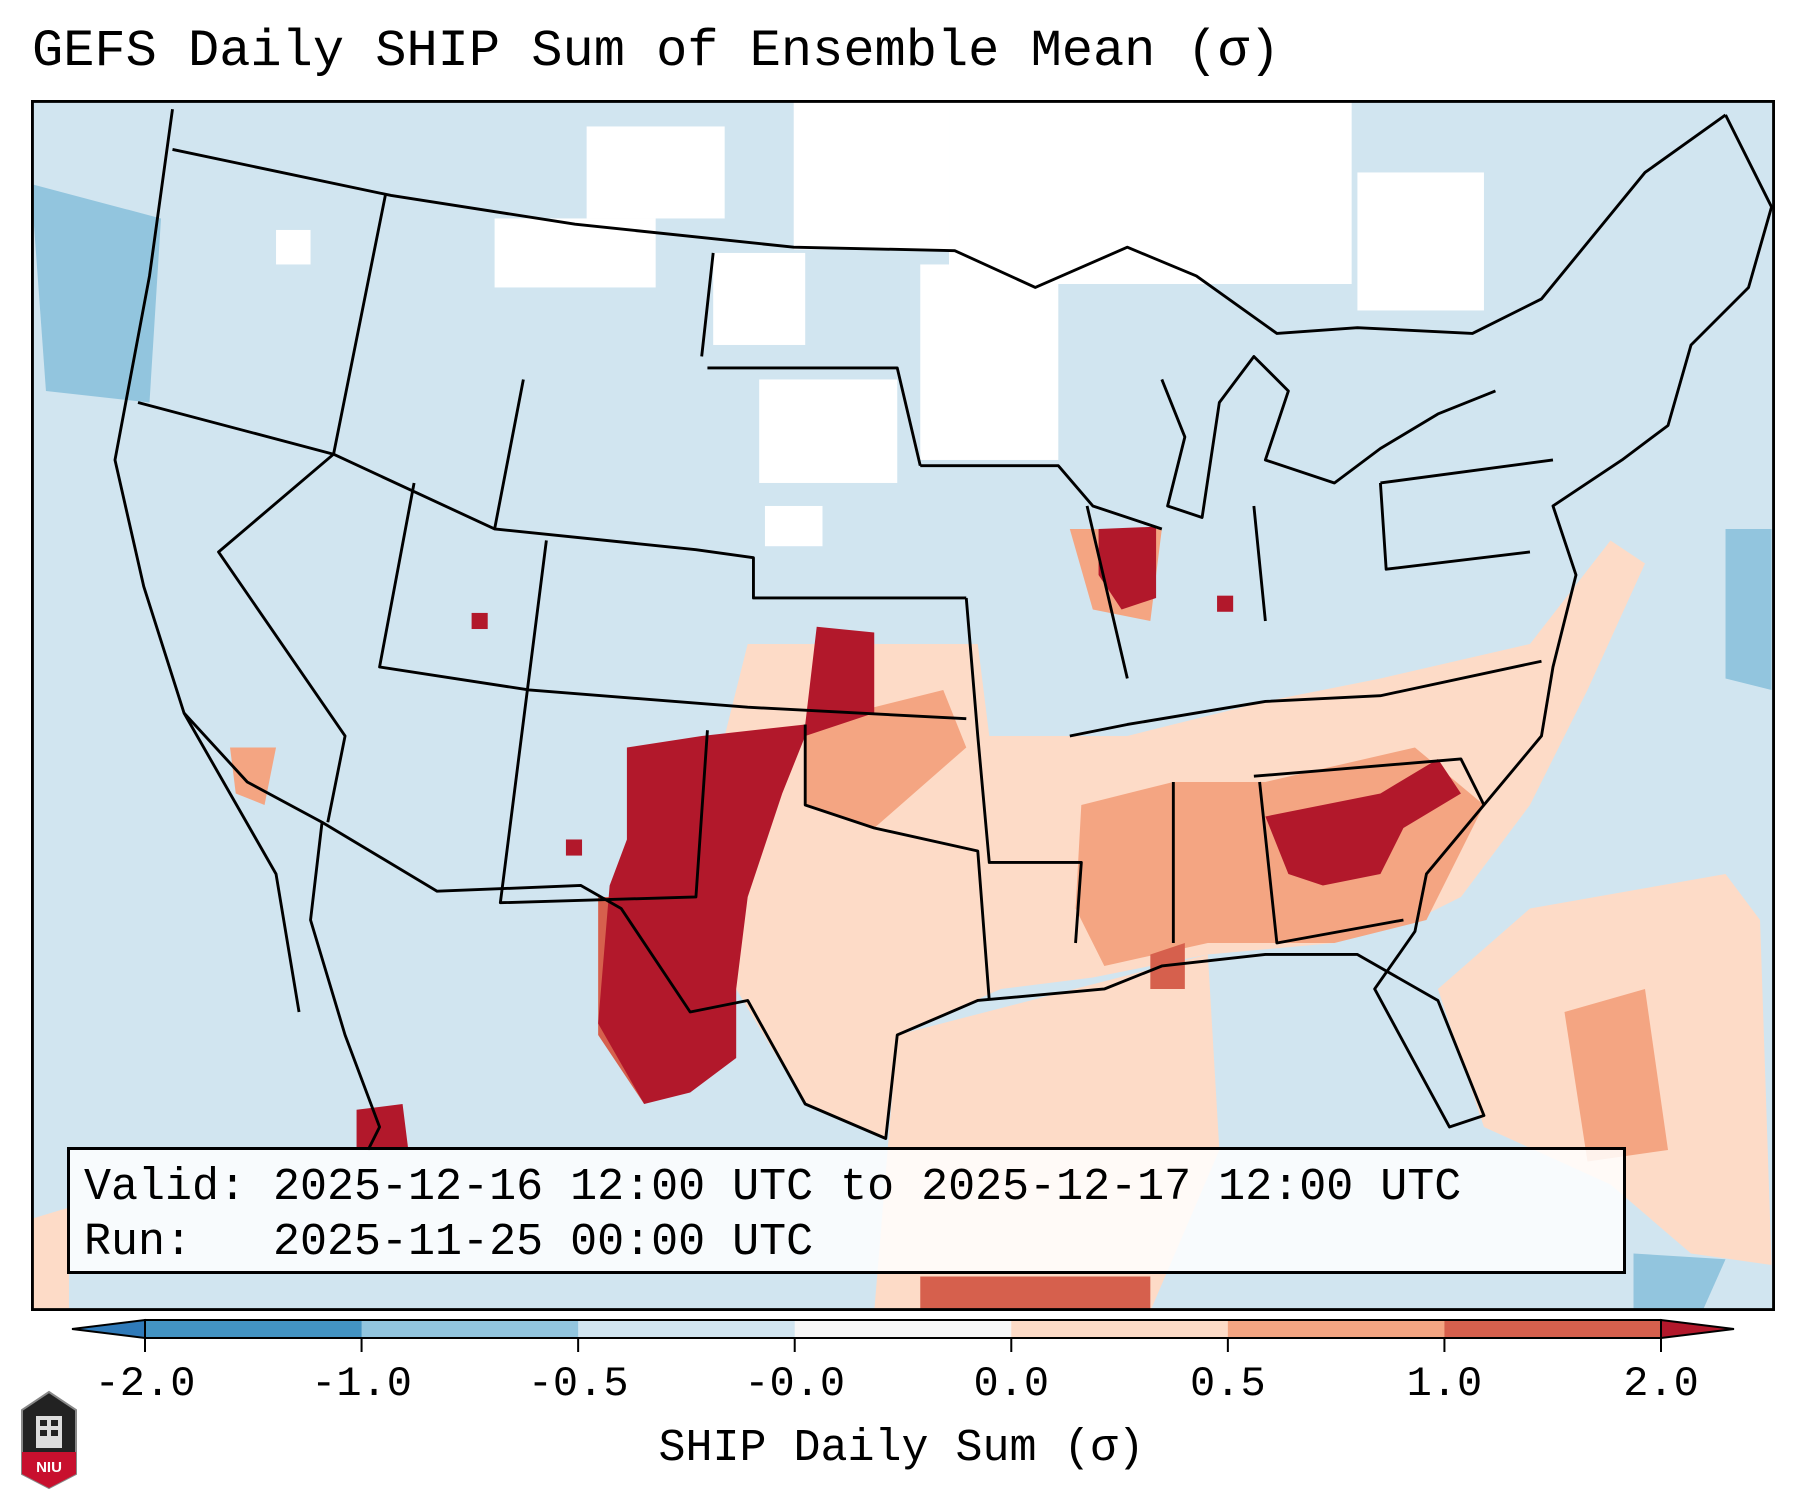 The image size is (1803, 1506). Describe the element at coordinates (361, 1384) in the screenshot. I see `colorbar-tick-label: -1.0` at that location.